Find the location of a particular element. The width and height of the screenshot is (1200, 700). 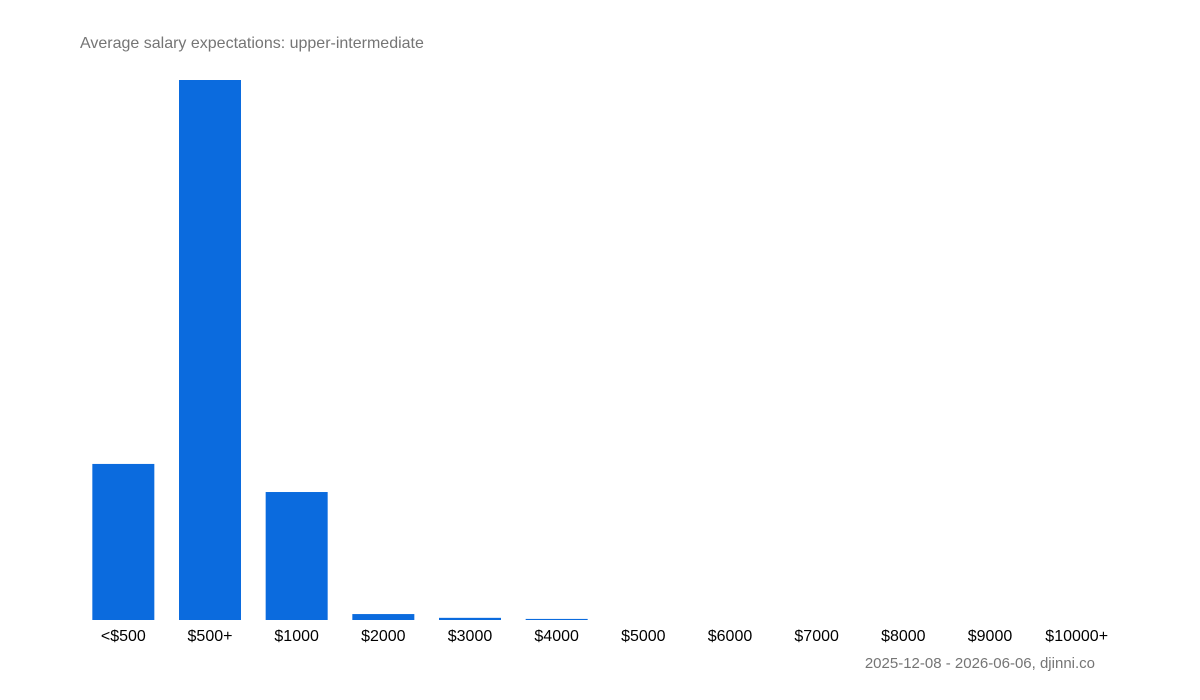

x-tick-label: <$500 is located at coordinates (123, 636).